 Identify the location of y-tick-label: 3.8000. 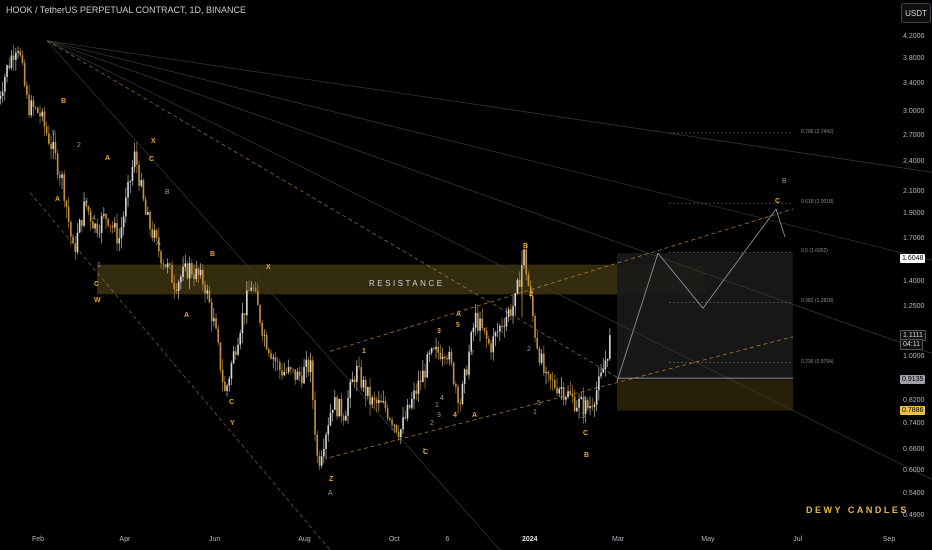
(914, 59).